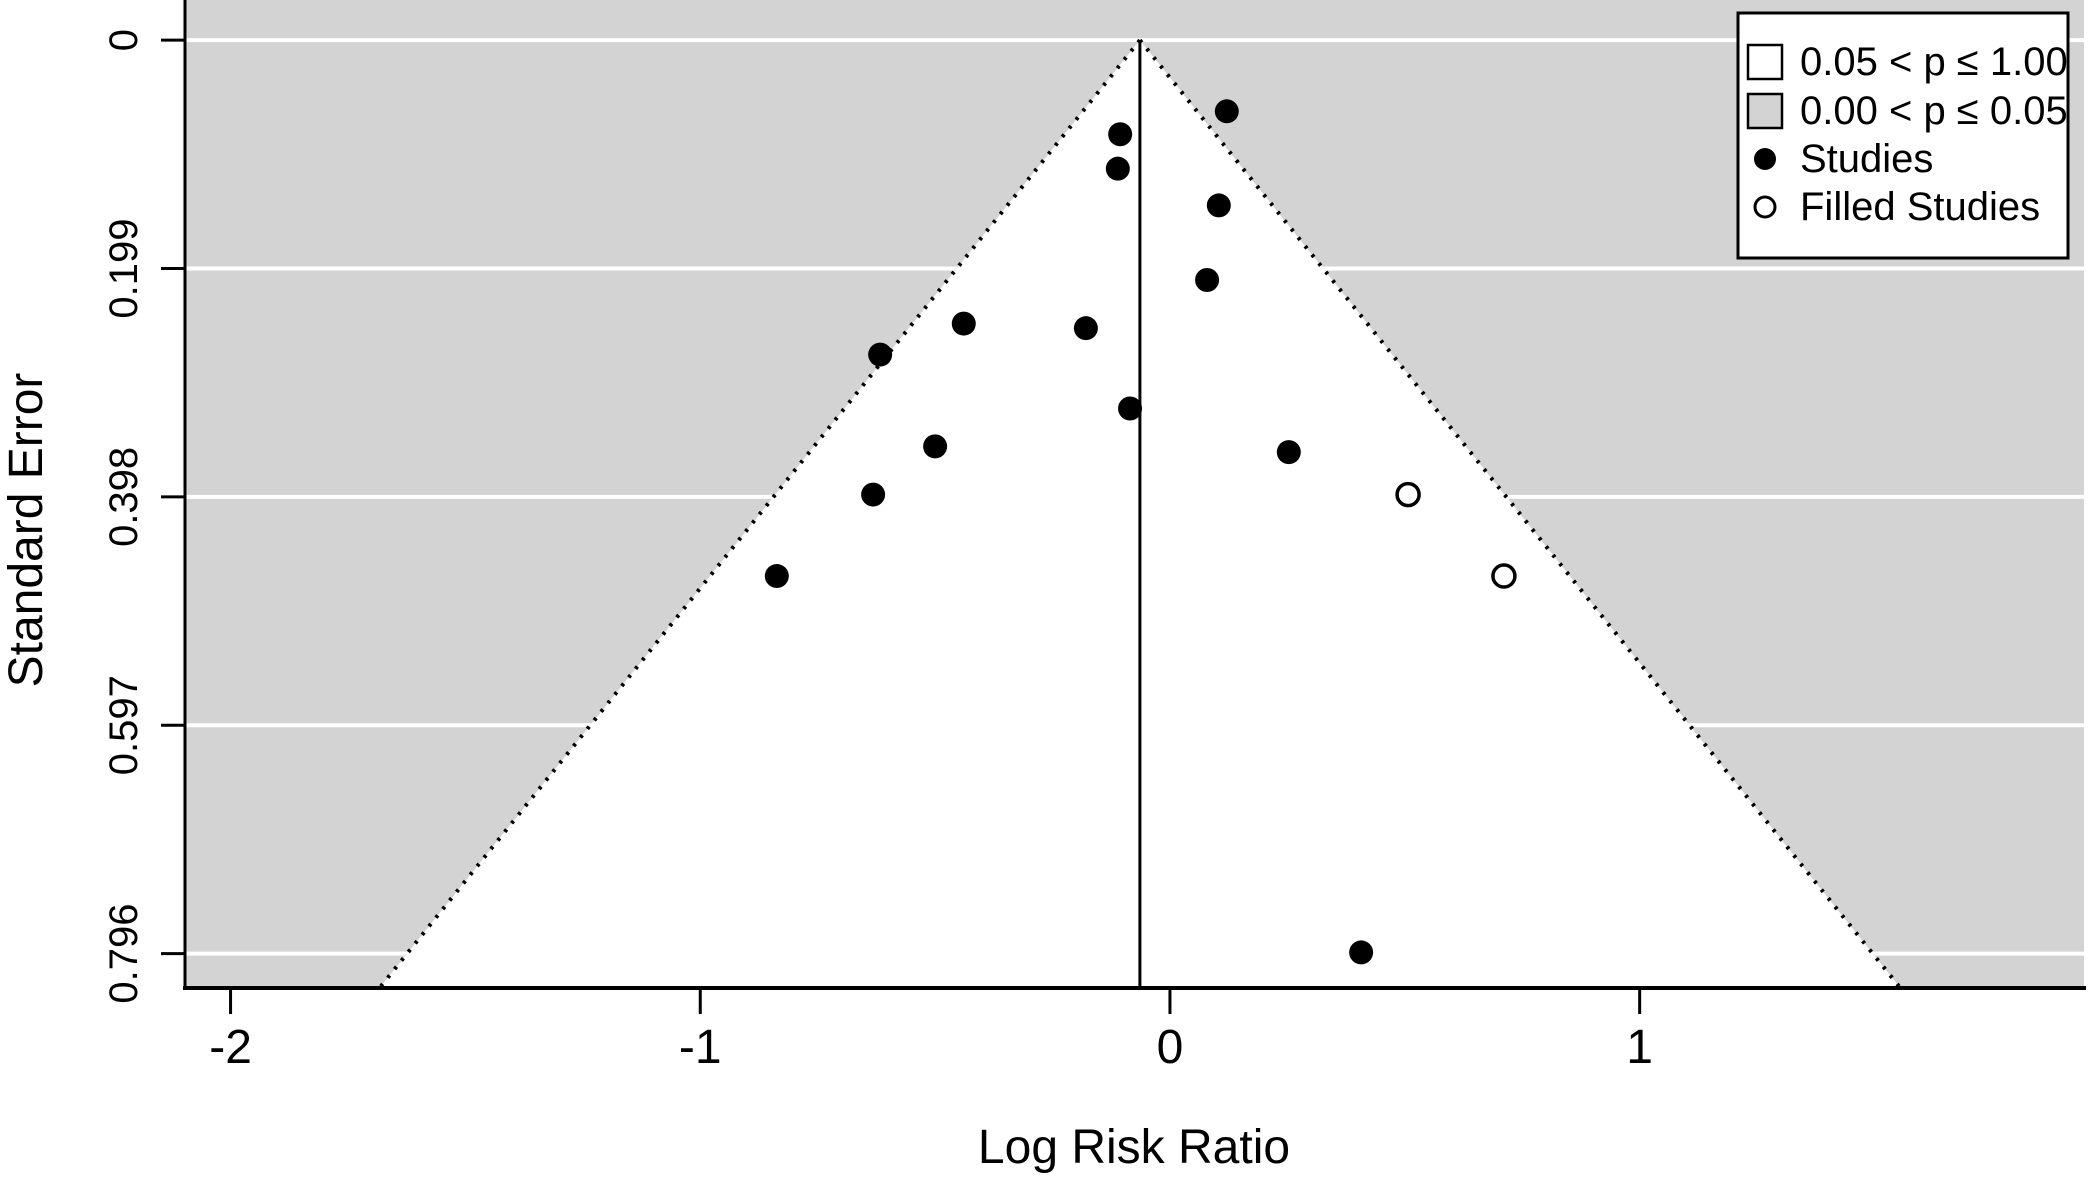  What do you see at coordinates (124, 497) in the screenshot?
I see `y-tick-label: 0.398` at bounding box center [124, 497].